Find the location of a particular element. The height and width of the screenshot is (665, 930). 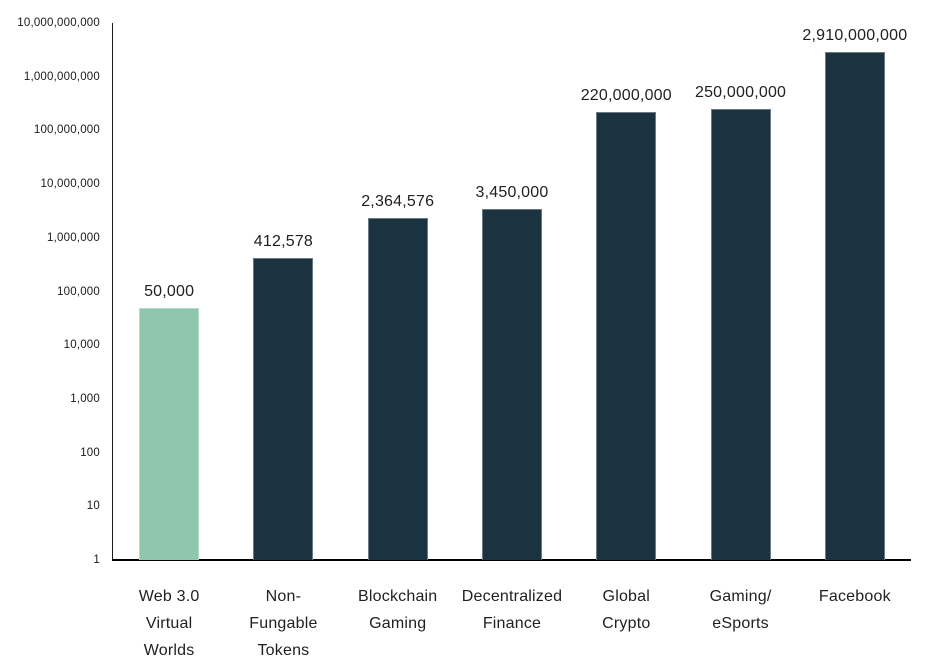

bar-global-crypto is located at coordinates (626, 336).